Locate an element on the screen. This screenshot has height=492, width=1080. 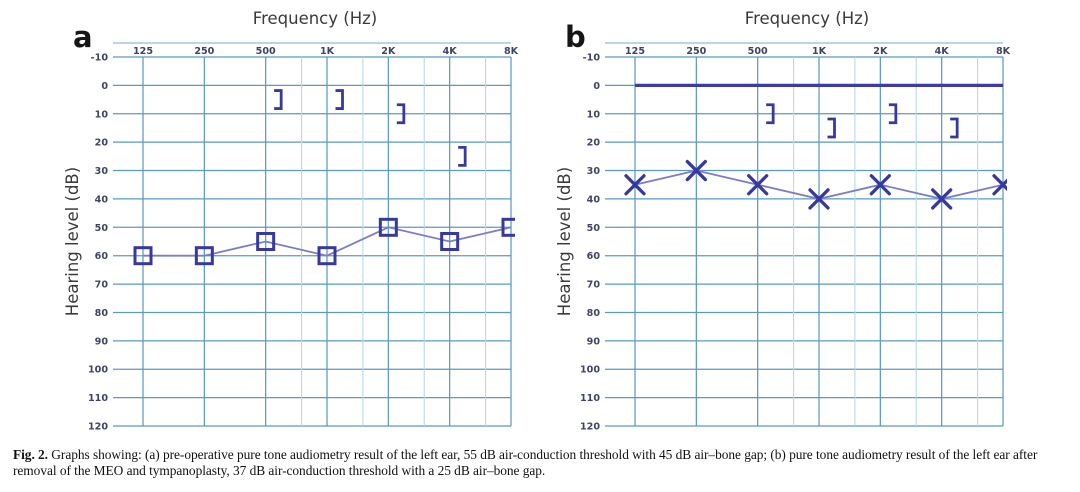
series-connector-line is located at coordinates (327, 241).